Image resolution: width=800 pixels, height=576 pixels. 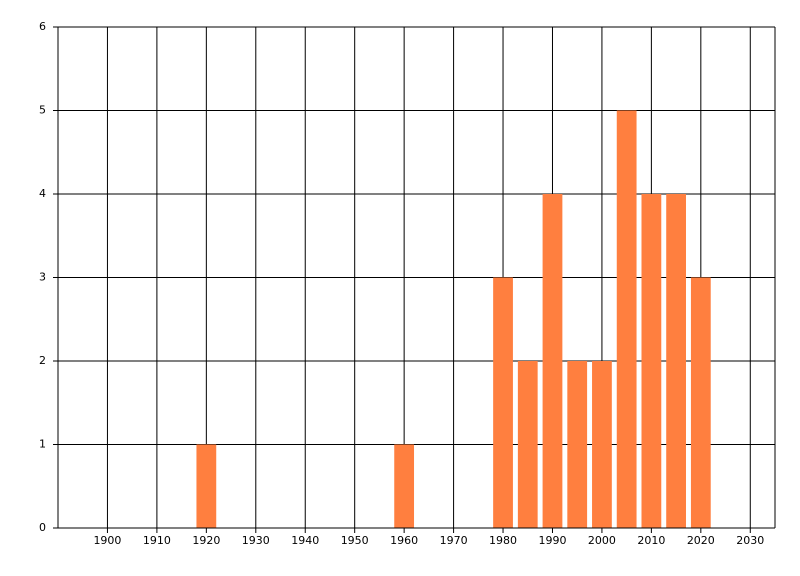 What do you see at coordinates (107, 540) in the screenshot?
I see `x-tick-label: 1900` at bounding box center [107, 540].